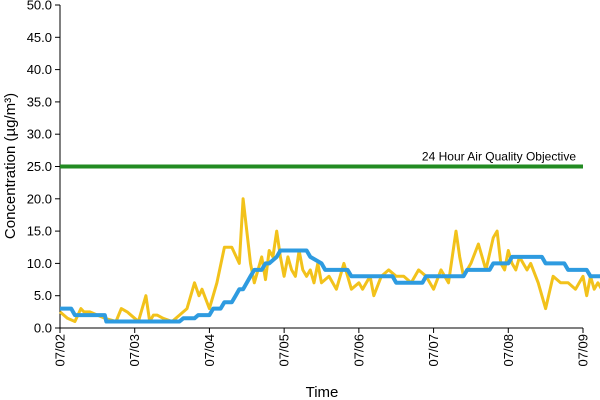 This screenshot has width=600, height=400. What do you see at coordinates (39, 69) in the screenshot?
I see `y-tick-label: 40.0` at bounding box center [39, 69].